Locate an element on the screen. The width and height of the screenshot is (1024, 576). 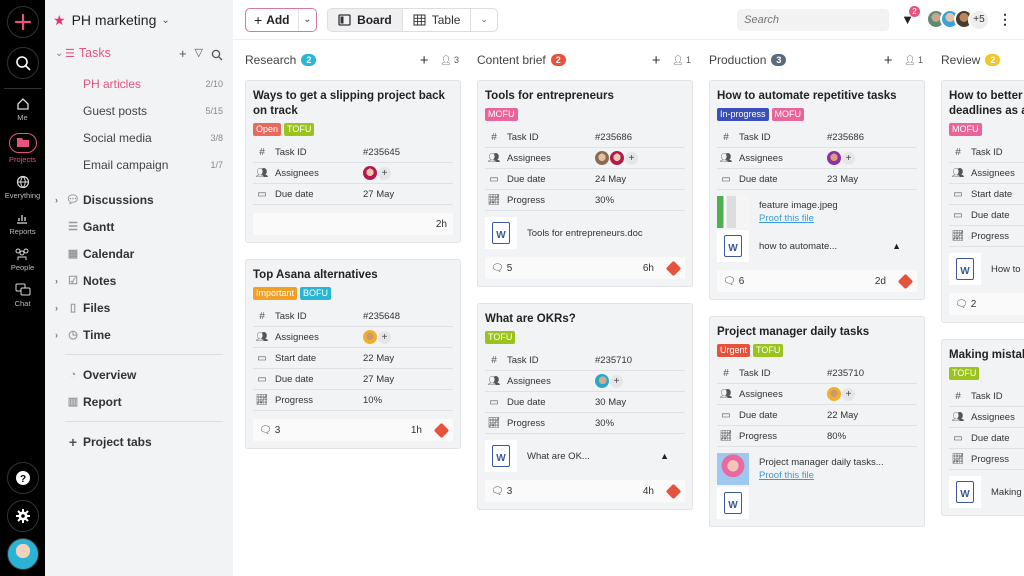
field-due-date: ▭ Due date 24 May is located at coordinates (585, 179).